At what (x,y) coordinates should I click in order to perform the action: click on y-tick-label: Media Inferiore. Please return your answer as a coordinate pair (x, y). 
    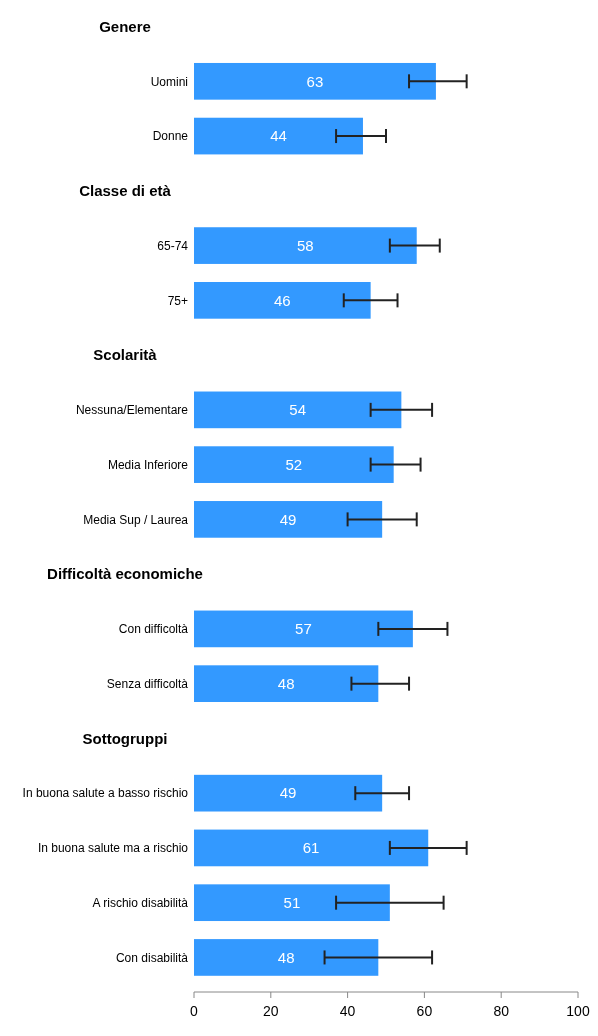
    Looking at the image, I should click on (148, 464).